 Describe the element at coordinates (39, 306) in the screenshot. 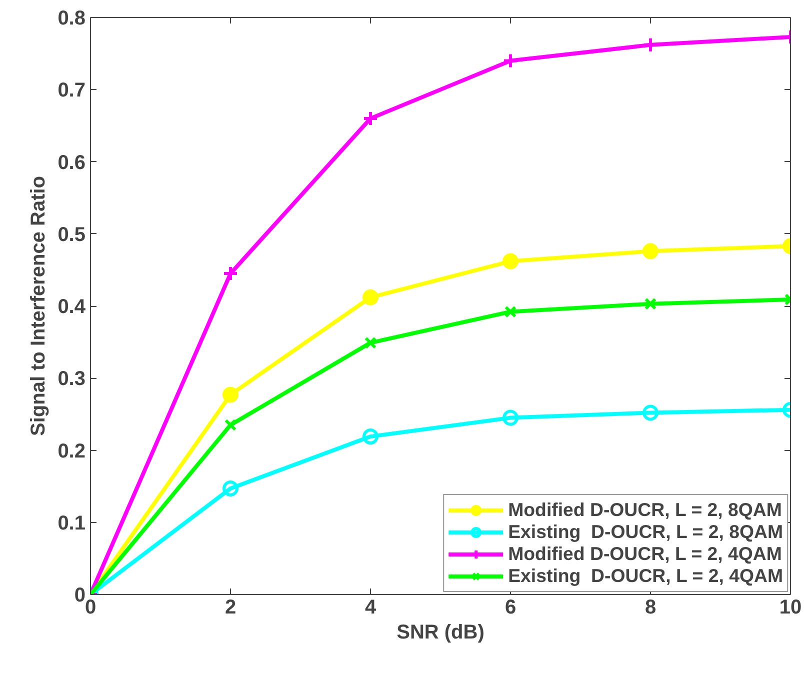

I see `y-axis-title: Signal to Interference Ratio` at that location.